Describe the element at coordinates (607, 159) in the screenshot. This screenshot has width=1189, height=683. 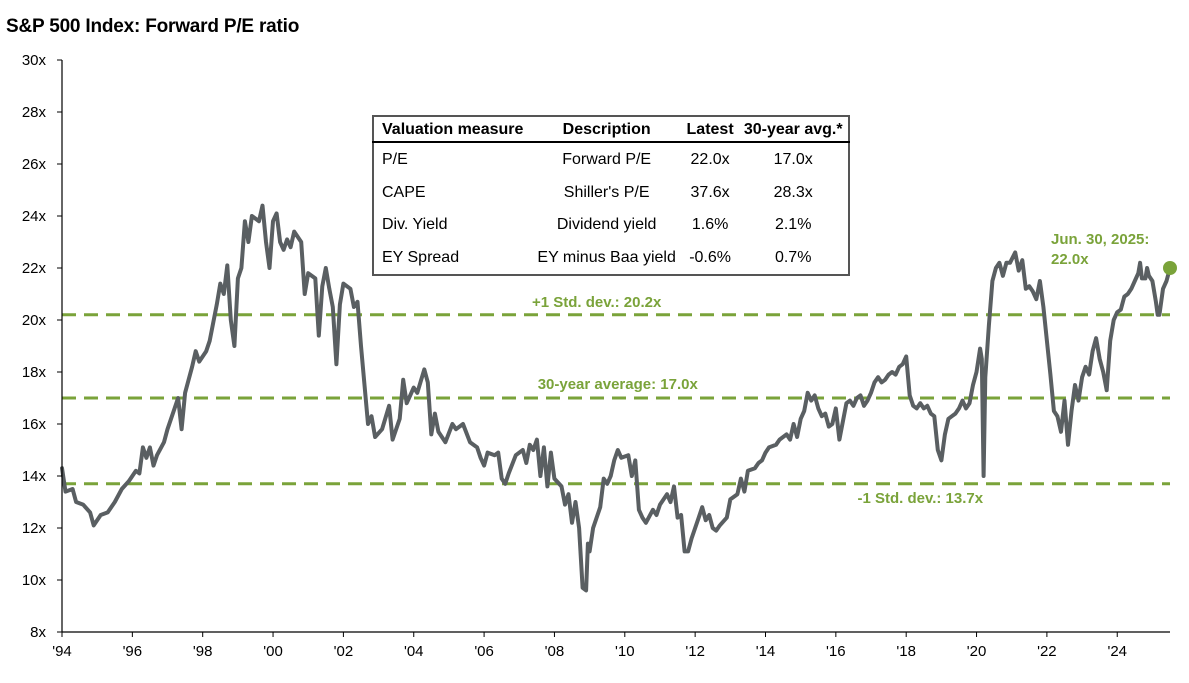
I see `table-cell: Forward P/E` at that location.